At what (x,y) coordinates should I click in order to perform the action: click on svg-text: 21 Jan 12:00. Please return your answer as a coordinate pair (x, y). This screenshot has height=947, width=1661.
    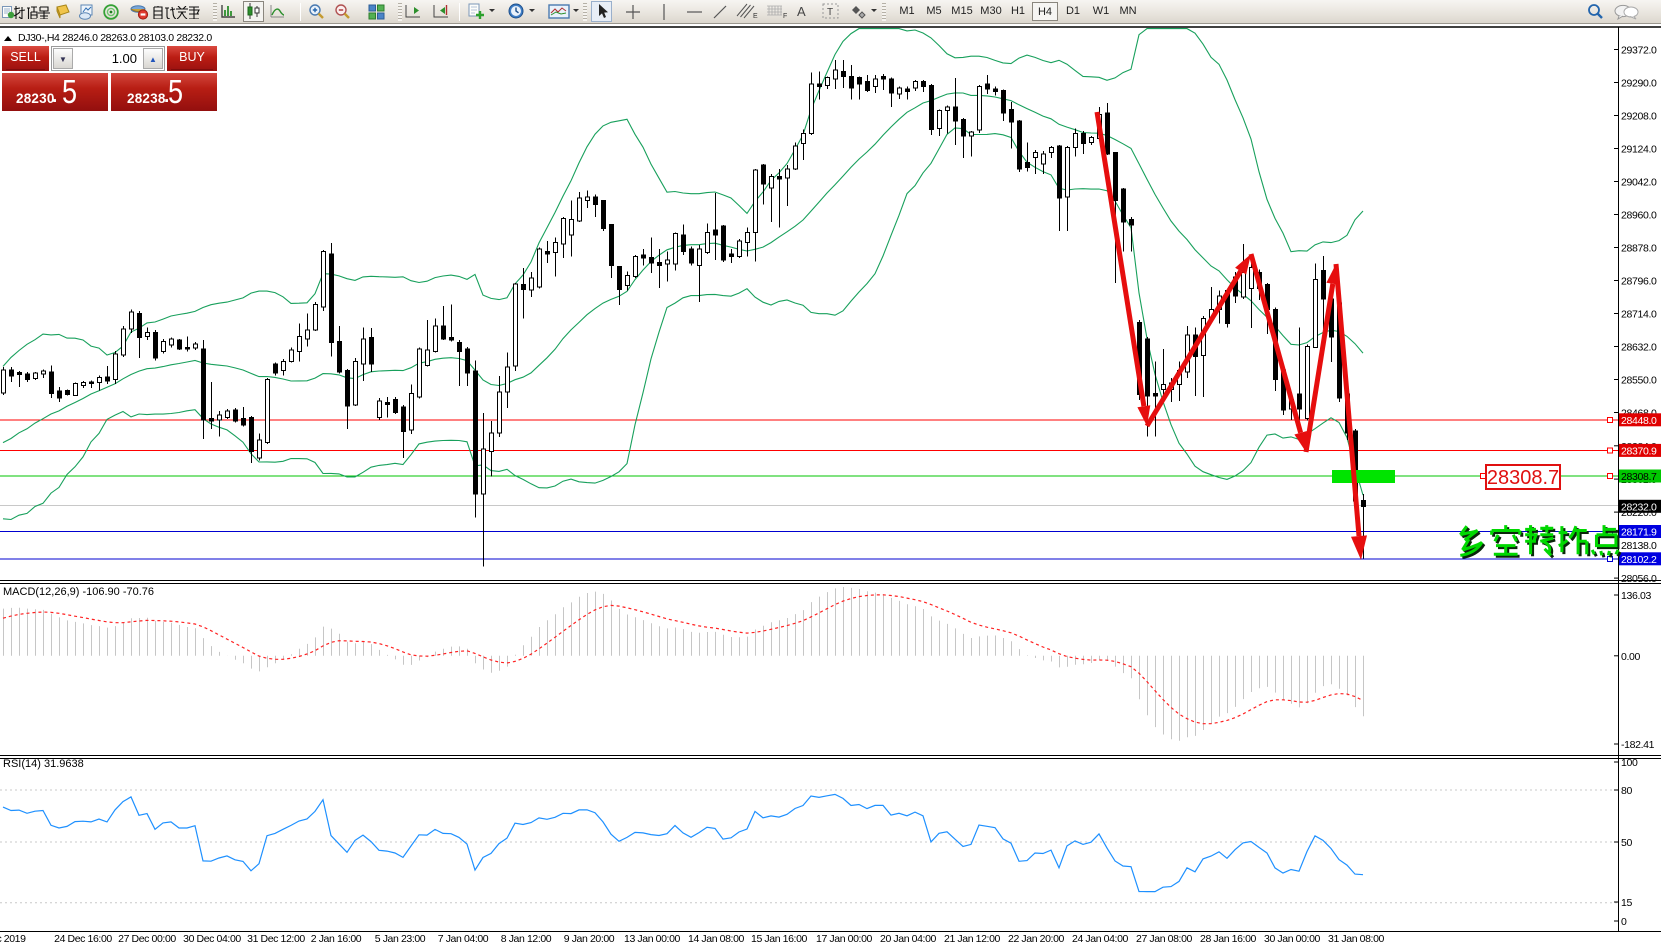
    Looking at the image, I should click on (972, 939).